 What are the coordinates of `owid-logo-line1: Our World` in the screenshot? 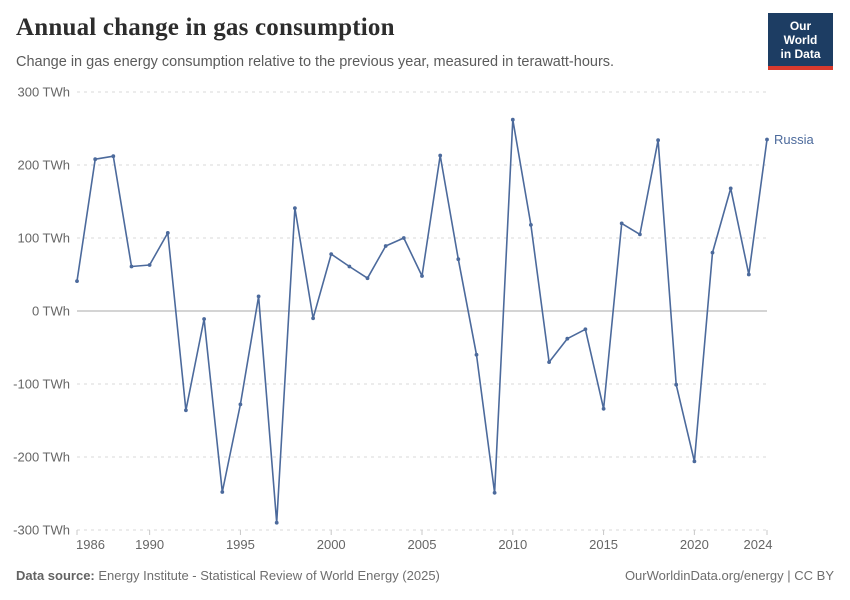 It's located at (800, 33).